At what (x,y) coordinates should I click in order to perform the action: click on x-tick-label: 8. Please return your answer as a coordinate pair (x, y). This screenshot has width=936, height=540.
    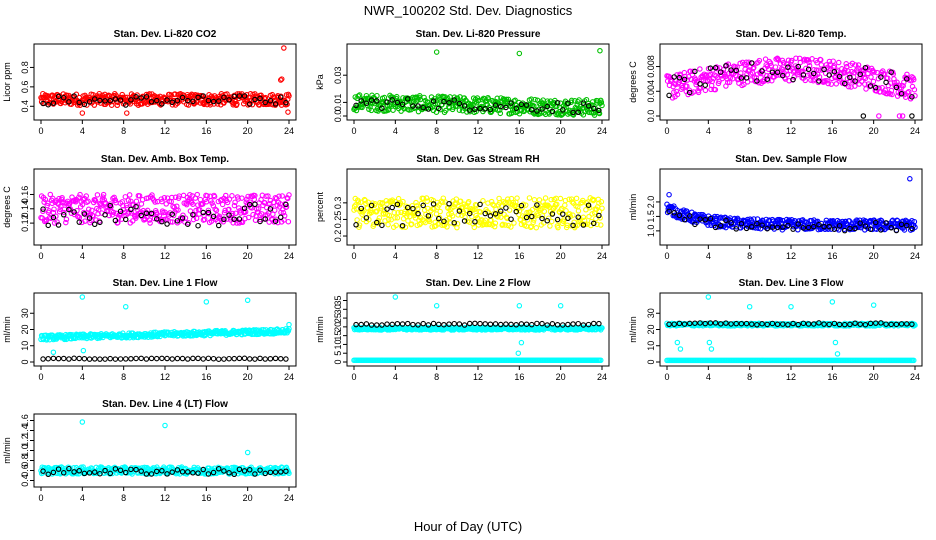
    Looking at the image, I should click on (123, 498).